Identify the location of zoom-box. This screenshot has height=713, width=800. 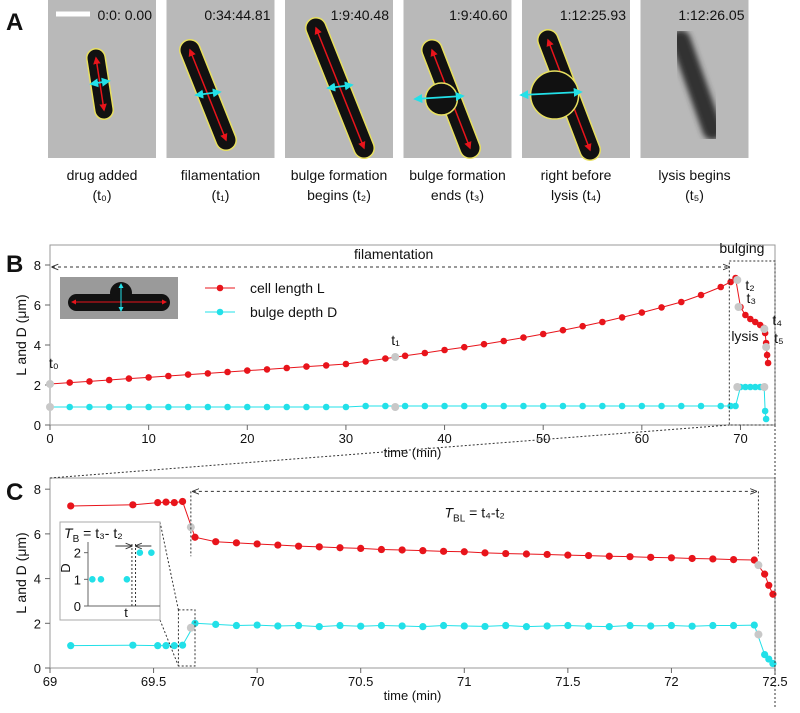
(186, 638).